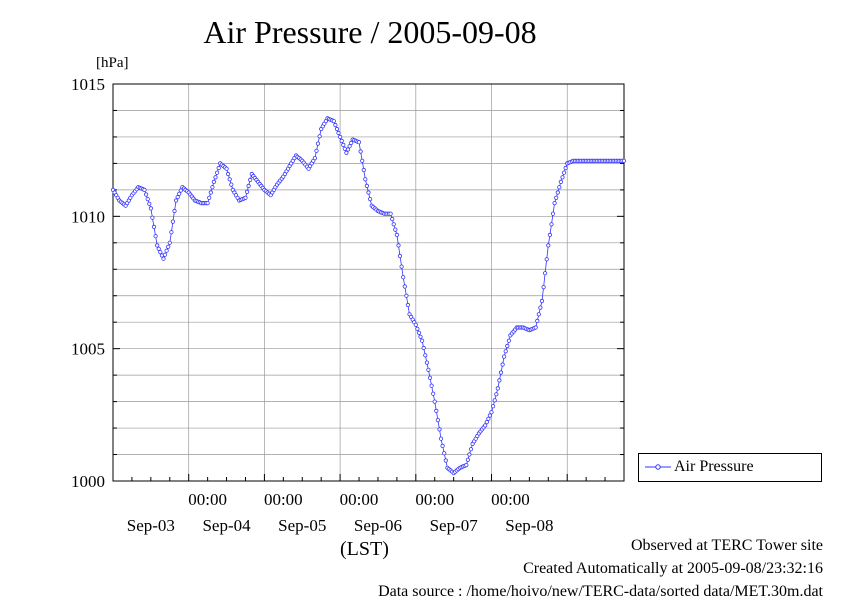 The height and width of the screenshot is (603, 842). What do you see at coordinates (88, 349) in the screenshot?
I see `y-tick-label: 1005` at bounding box center [88, 349].